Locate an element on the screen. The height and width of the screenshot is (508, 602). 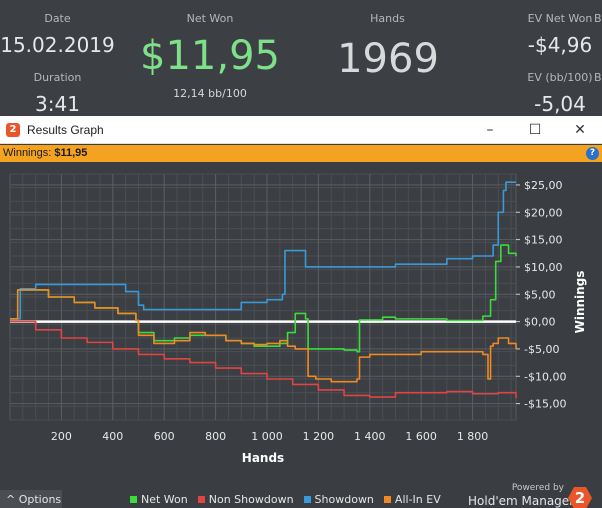
legend-label: Net Won is located at coordinates (164, 499).